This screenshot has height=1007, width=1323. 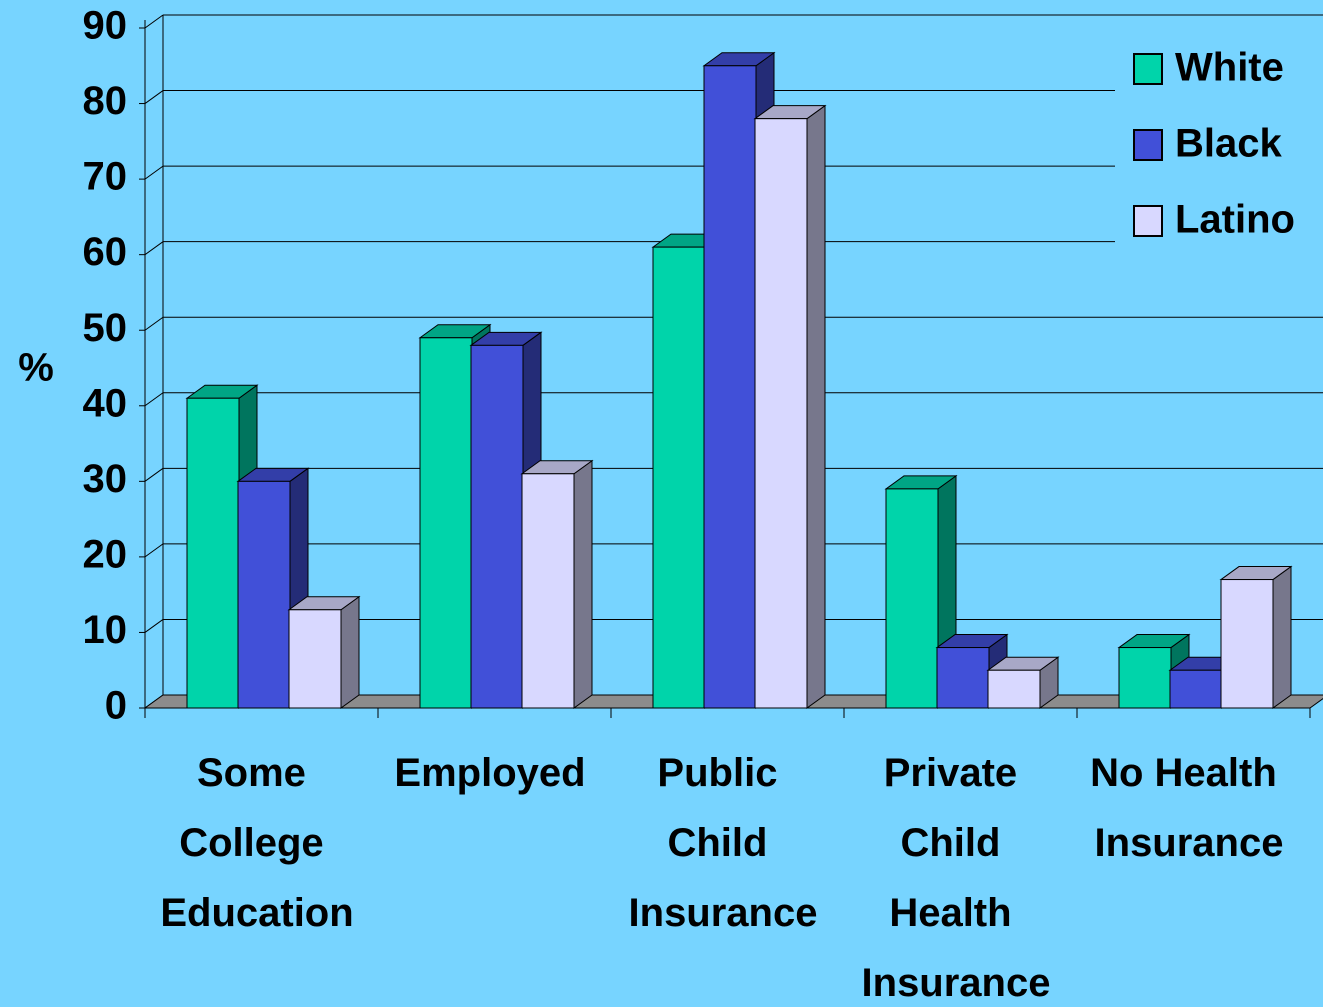 What do you see at coordinates (105, 252) in the screenshot?
I see `y-tick-label: 60` at bounding box center [105, 252].